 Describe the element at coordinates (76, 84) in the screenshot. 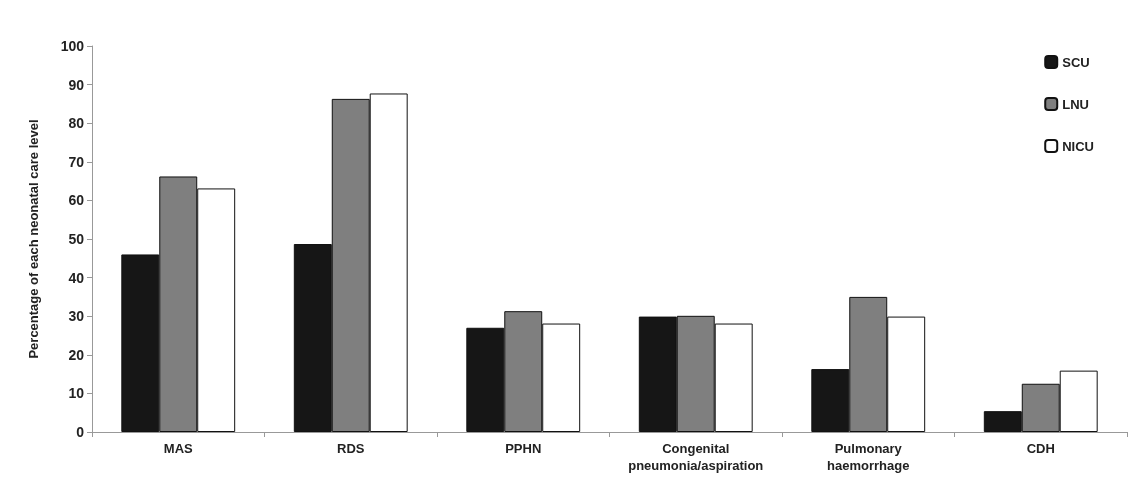

I see `y-tick-label: 90` at that location.